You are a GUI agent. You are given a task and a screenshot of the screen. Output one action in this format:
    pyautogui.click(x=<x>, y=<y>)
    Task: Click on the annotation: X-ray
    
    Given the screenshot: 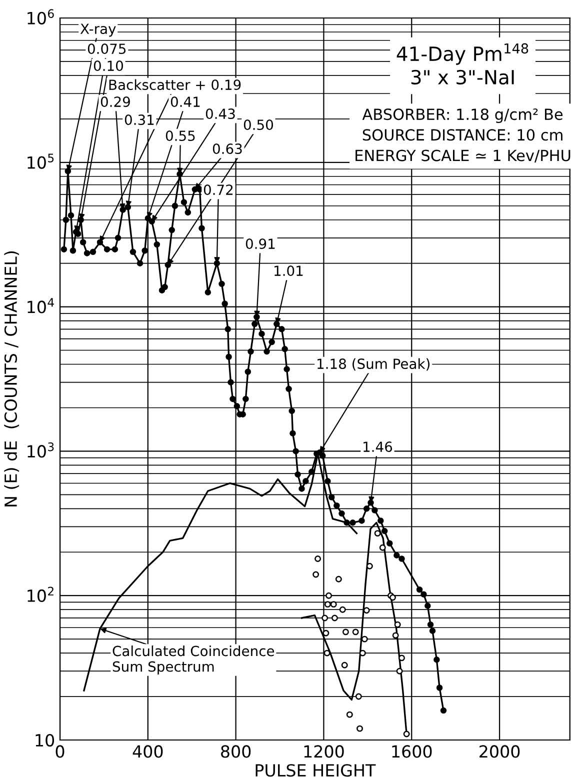 What is the action you would take?
    pyautogui.click(x=98, y=30)
    